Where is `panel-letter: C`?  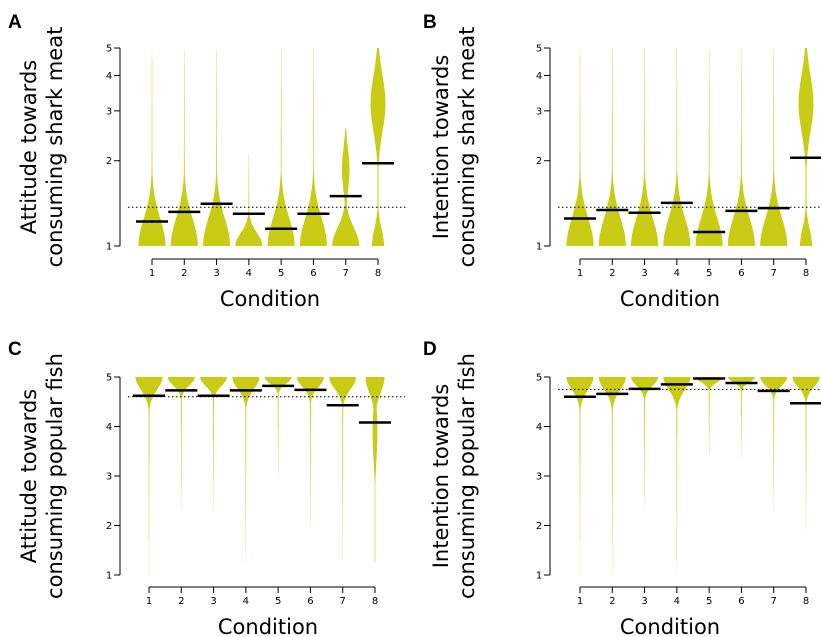
panel-letter: C is located at coordinates (15, 349).